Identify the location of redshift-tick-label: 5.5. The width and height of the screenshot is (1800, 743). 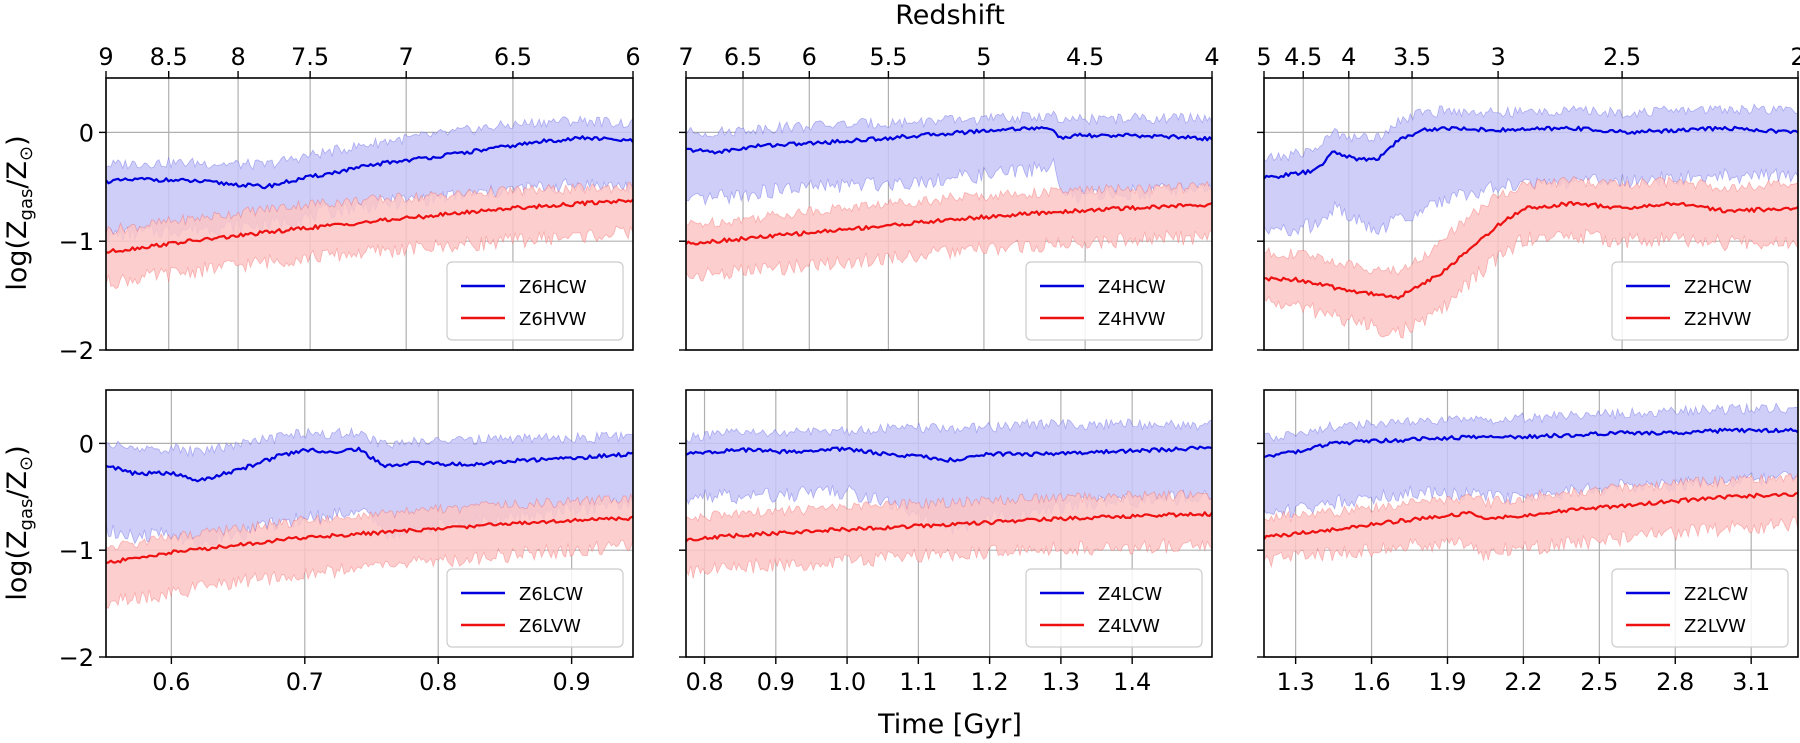
(888, 57).